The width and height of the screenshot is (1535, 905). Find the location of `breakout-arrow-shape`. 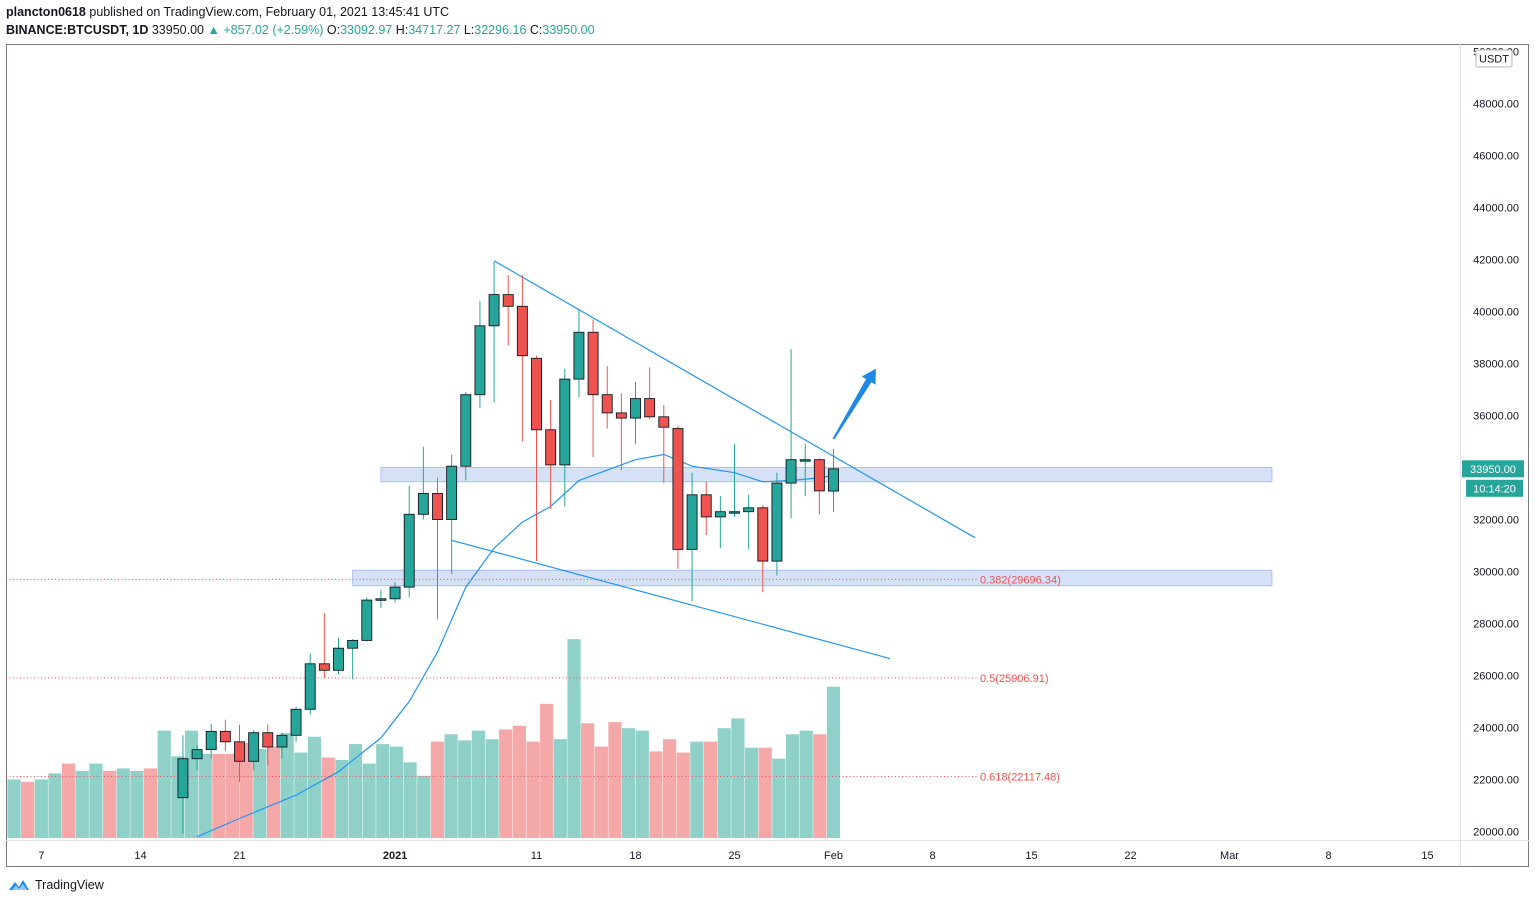

breakout-arrow-shape is located at coordinates (854, 404).